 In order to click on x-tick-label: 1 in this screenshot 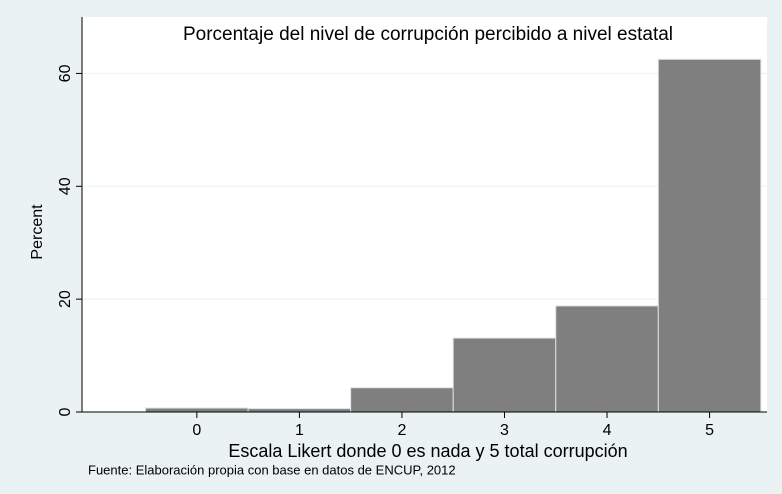, I will do `click(299, 430)`.